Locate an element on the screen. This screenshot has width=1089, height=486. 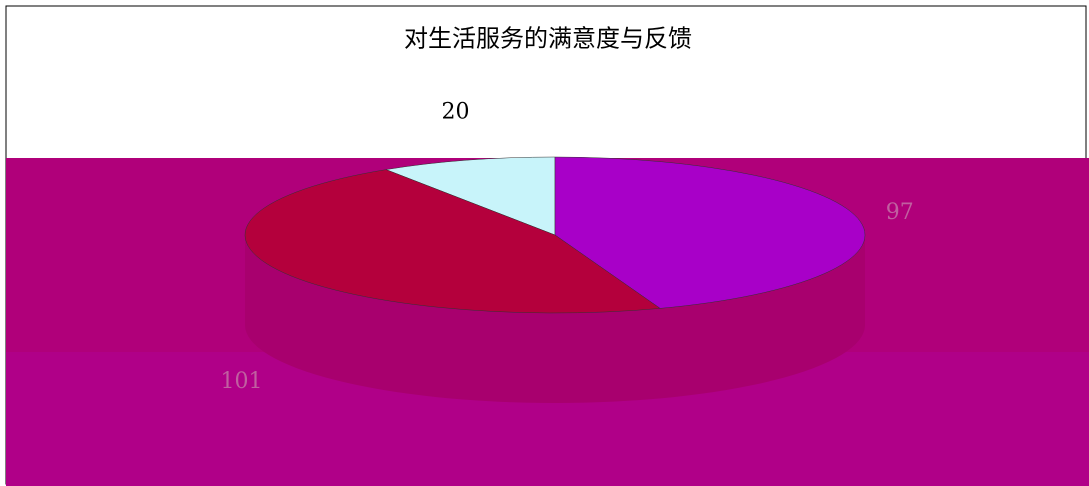
chart-title: 对生活服务的满意度与反馈 is located at coordinates (548, 39).